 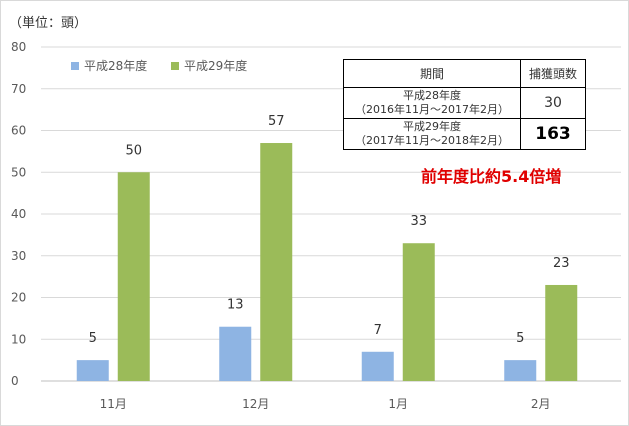 What do you see at coordinates (15, 381) in the screenshot?
I see `y-tick-label: 0` at bounding box center [15, 381].